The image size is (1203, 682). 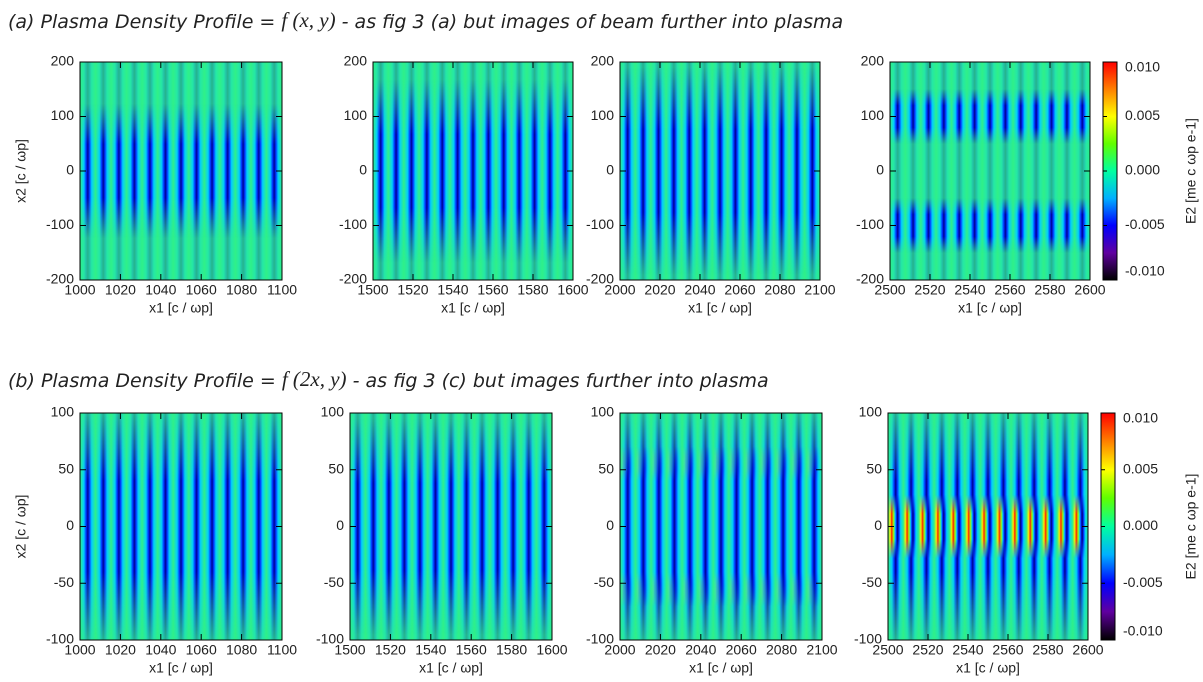 I want to click on x-tick-label: 2080, so click(x=781, y=650).